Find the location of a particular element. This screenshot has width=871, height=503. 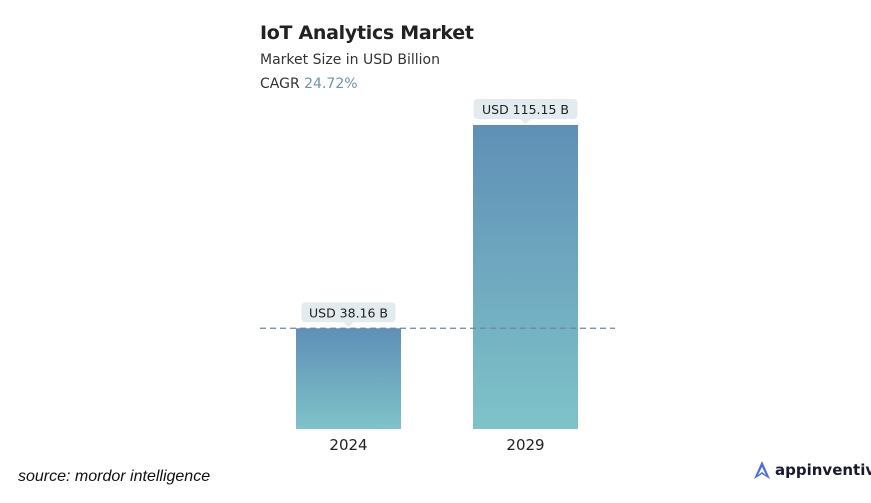

chart-title: IoT Analytics Market is located at coordinates (367, 33).